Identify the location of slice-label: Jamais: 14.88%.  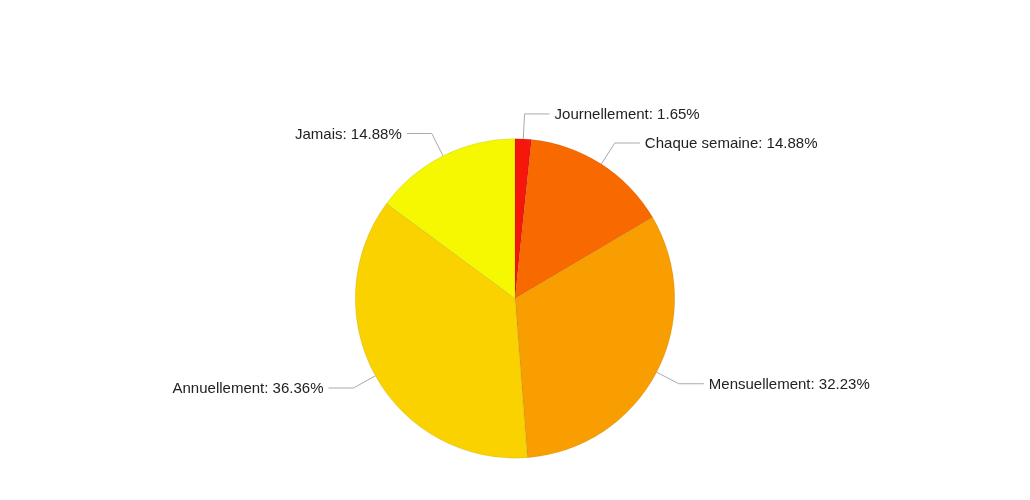
(348, 133).